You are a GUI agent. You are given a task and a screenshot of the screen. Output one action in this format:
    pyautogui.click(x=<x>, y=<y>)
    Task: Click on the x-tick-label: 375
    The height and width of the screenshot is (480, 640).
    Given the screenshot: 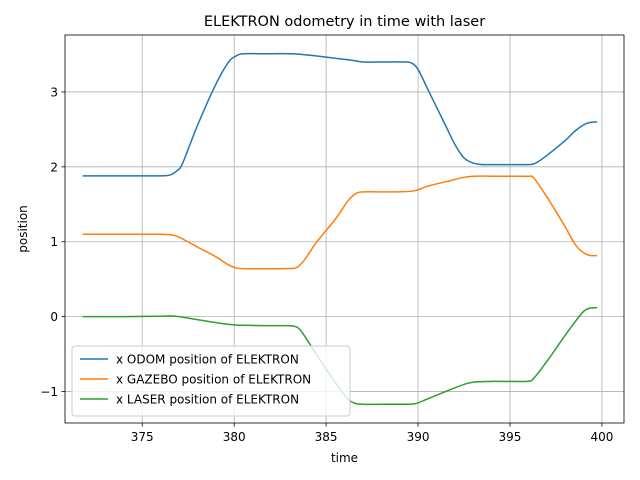 What is the action you would take?
    pyautogui.click(x=142, y=437)
    